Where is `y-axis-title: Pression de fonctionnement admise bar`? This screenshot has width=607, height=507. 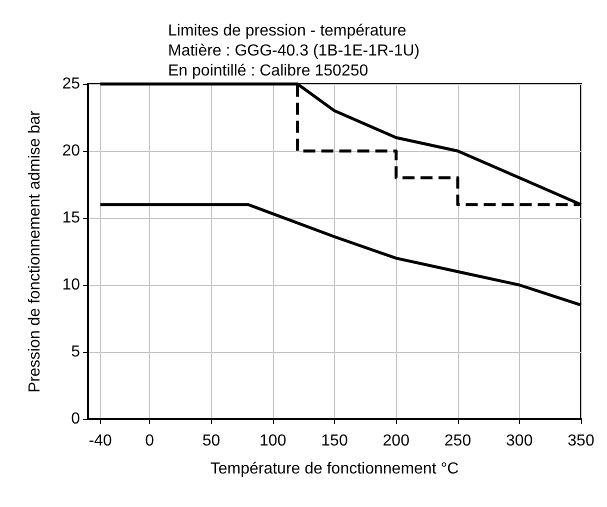 y-axis-title: Pression de fonctionnement admise bar is located at coordinates (35, 251).